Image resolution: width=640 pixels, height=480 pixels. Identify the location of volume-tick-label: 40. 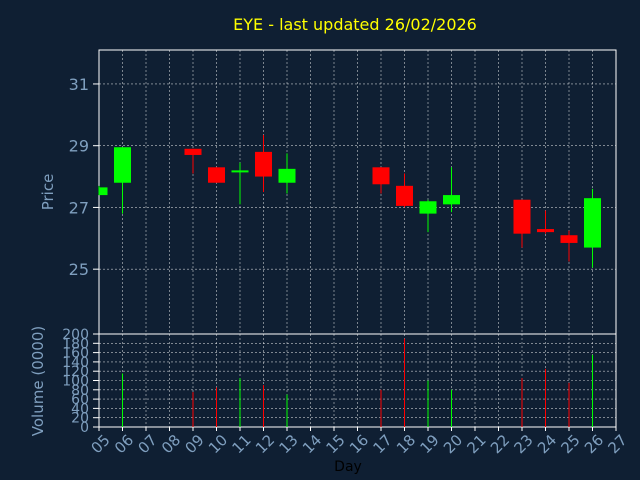
(80, 409).